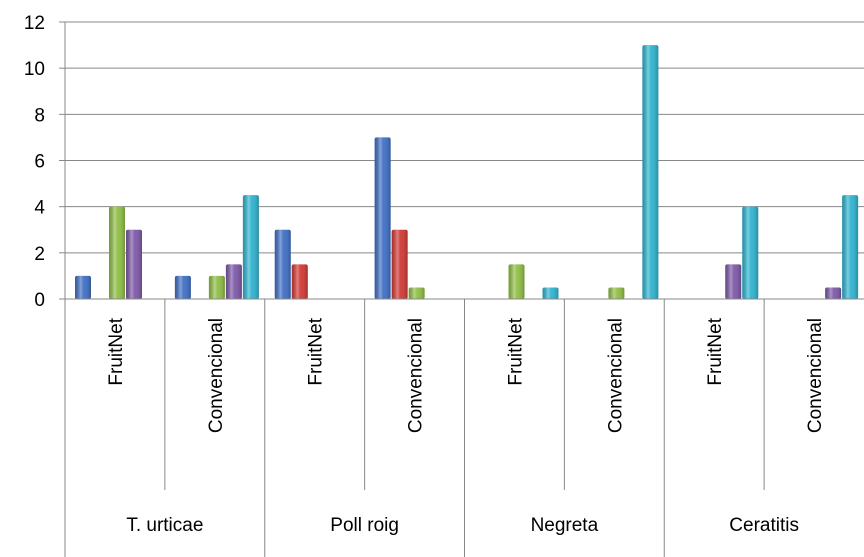  Describe the element at coordinates (39, 162) in the screenshot. I see `y-tick-label: 6` at that location.